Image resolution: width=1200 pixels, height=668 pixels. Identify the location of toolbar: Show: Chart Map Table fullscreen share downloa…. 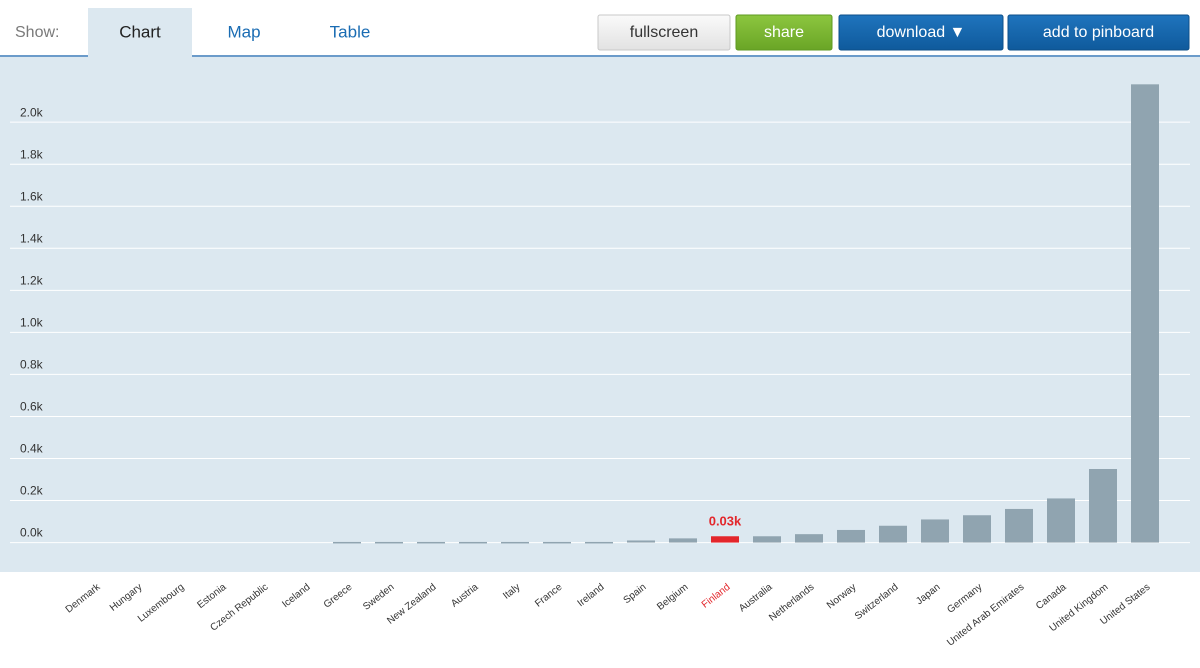
(602, 32).